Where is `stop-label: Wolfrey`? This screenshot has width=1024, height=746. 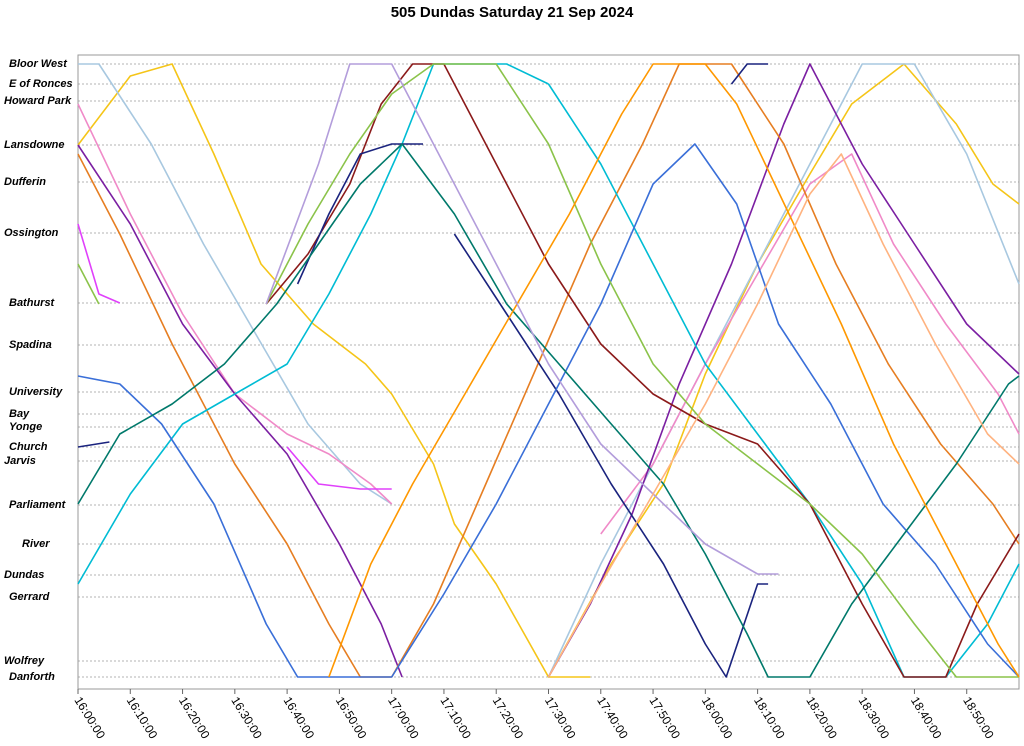 stop-label: Wolfrey is located at coordinates (24, 661).